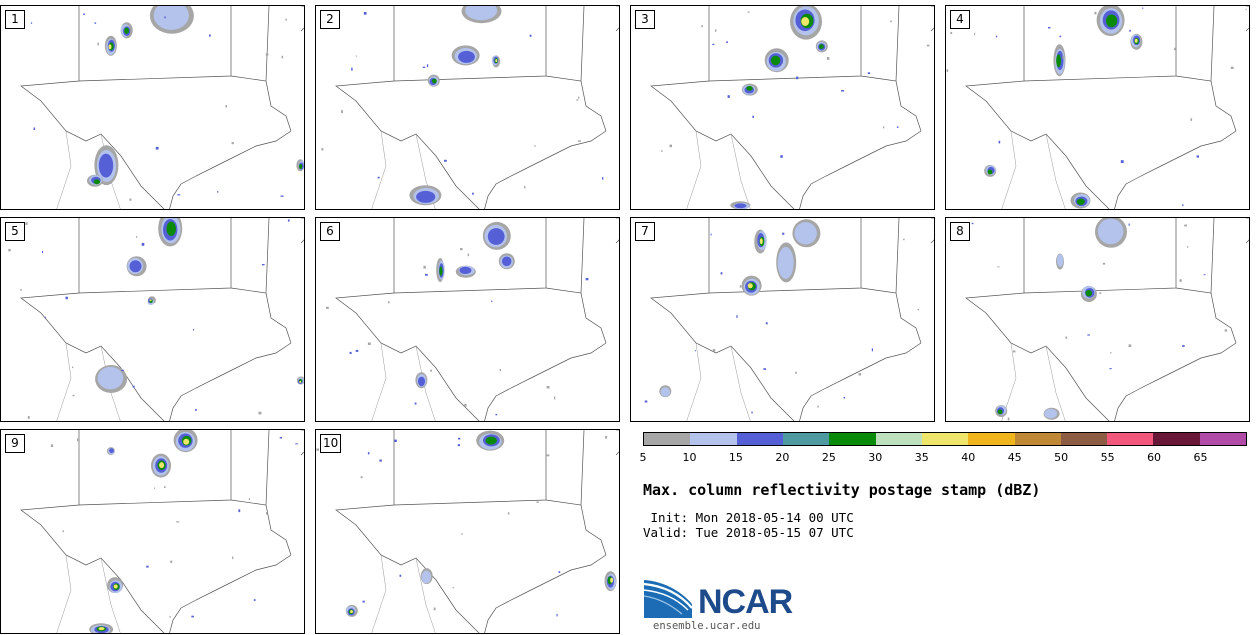 The image size is (1260, 635). What do you see at coordinates (735, 457) in the screenshot?
I see `colorbar-tick: 15` at bounding box center [735, 457].